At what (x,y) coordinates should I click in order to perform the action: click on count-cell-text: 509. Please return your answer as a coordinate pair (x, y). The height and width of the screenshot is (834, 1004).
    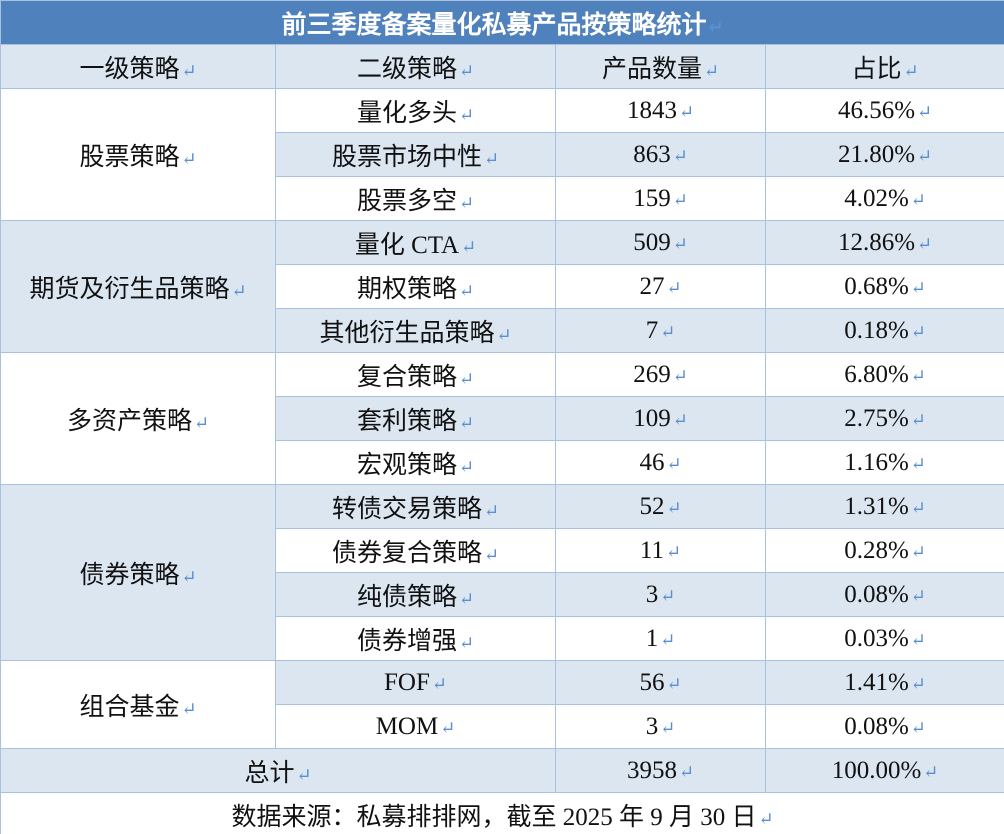
    Looking at the image, I should click on (660, 242).